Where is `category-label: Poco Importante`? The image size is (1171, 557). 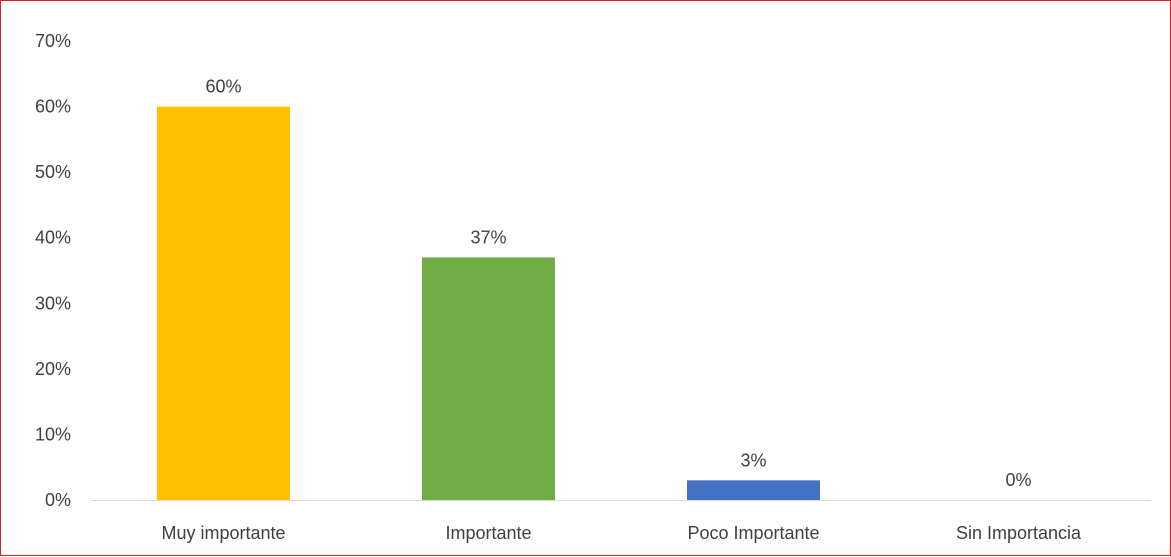
category-label: Poco Importante is located at coordinates (753, 533).